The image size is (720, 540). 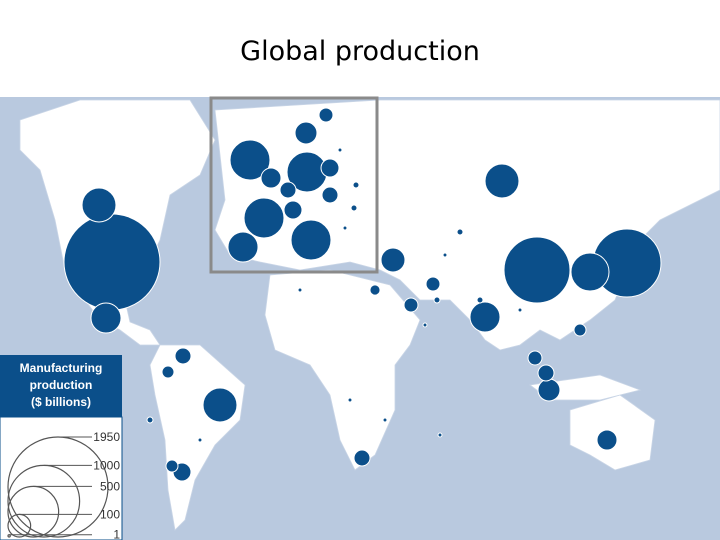 What do you see at coordinates (110, 514) in the screenshot?
I see `legend-value: 100` at bounding box center [110, 514].